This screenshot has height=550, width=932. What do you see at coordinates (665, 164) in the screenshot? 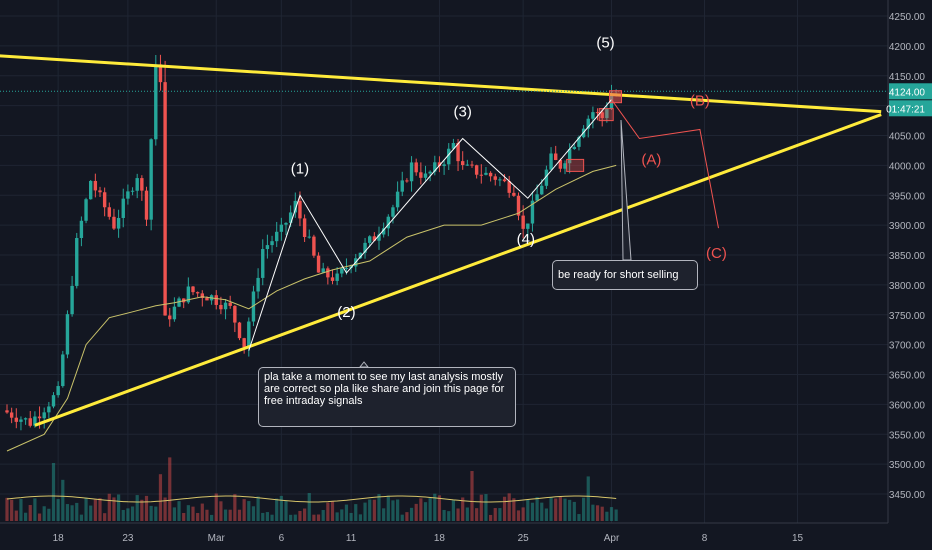
I see `correction-path` at bounding box center [665, 164].